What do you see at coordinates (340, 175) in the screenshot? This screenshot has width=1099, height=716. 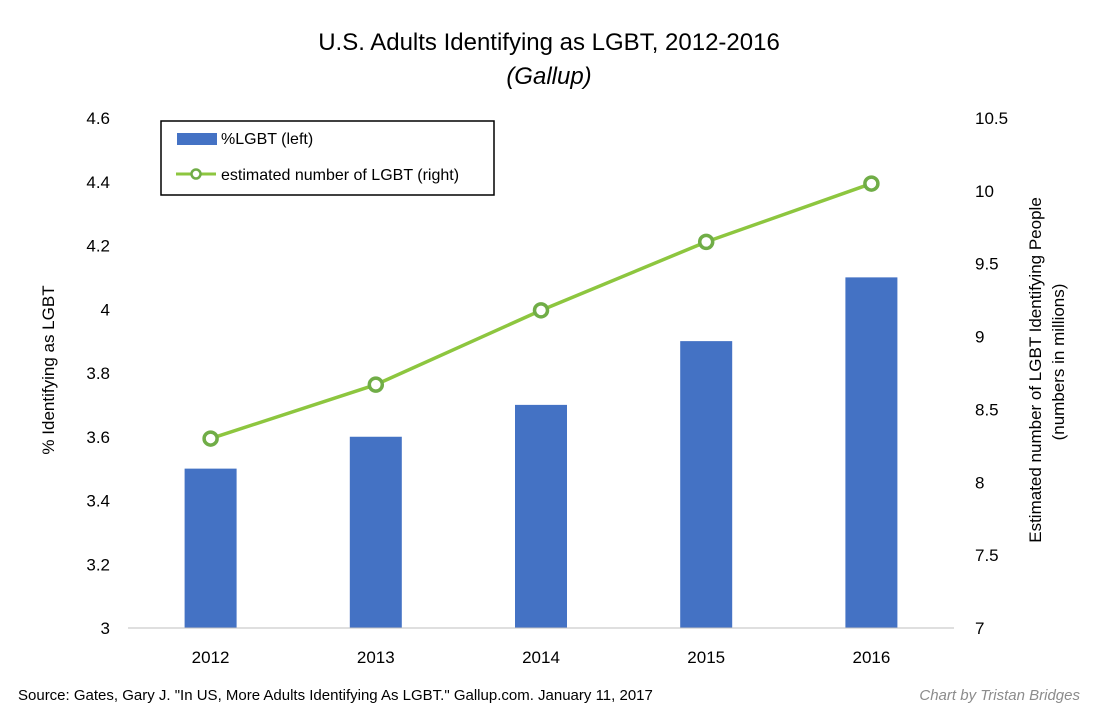 I see `legend-line-label: estimated number of LGBT (right)` at bounding box center [340, 175].